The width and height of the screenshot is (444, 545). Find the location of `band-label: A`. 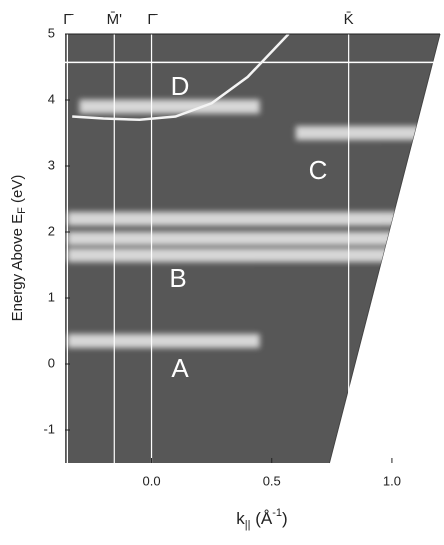

band-label: A is located at coordinates (180, 368).